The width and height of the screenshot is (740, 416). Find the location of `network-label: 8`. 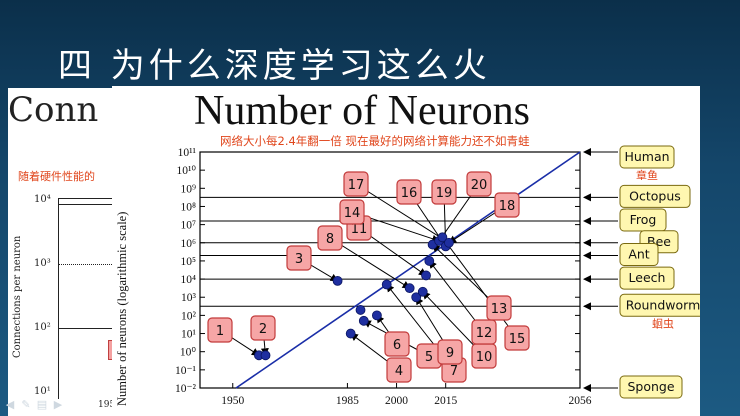

network-label: 8 is located at coordinates (330, 239).